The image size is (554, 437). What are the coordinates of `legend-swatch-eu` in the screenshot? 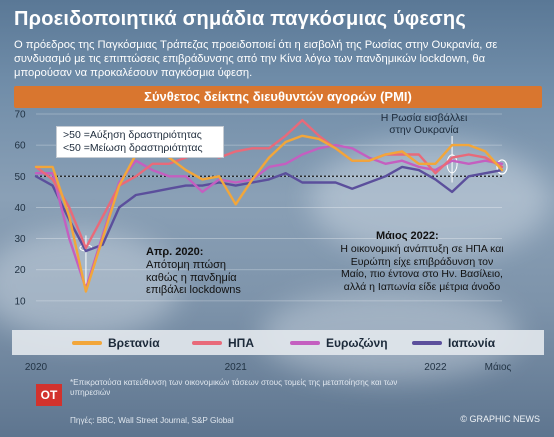 It's located at (305, 342).